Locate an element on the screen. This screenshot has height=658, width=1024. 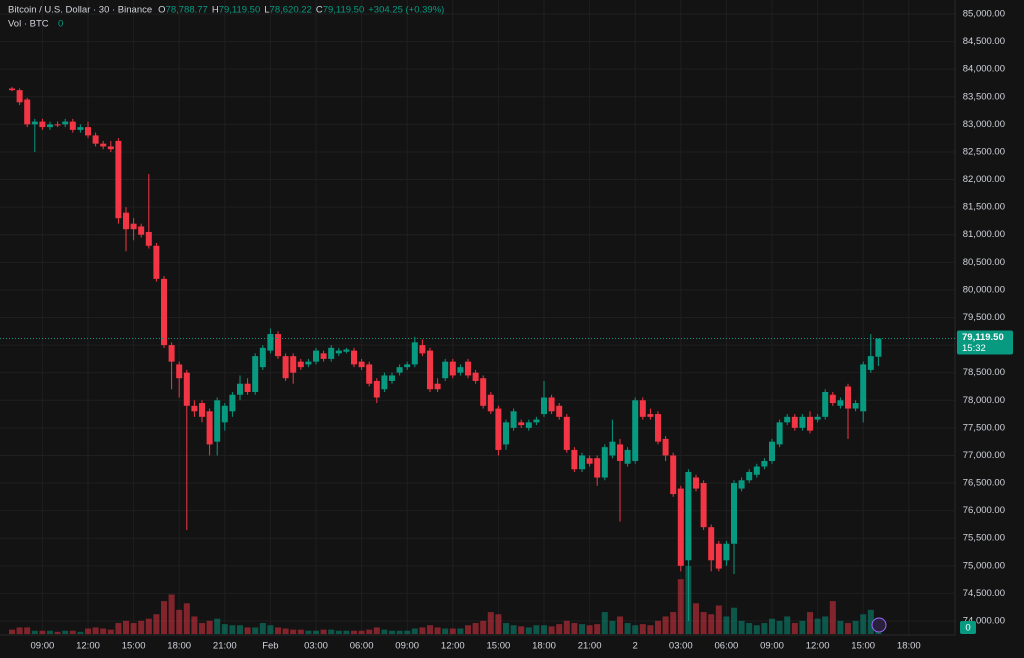
ohlc-key: C is located at coordinates (319, 10).